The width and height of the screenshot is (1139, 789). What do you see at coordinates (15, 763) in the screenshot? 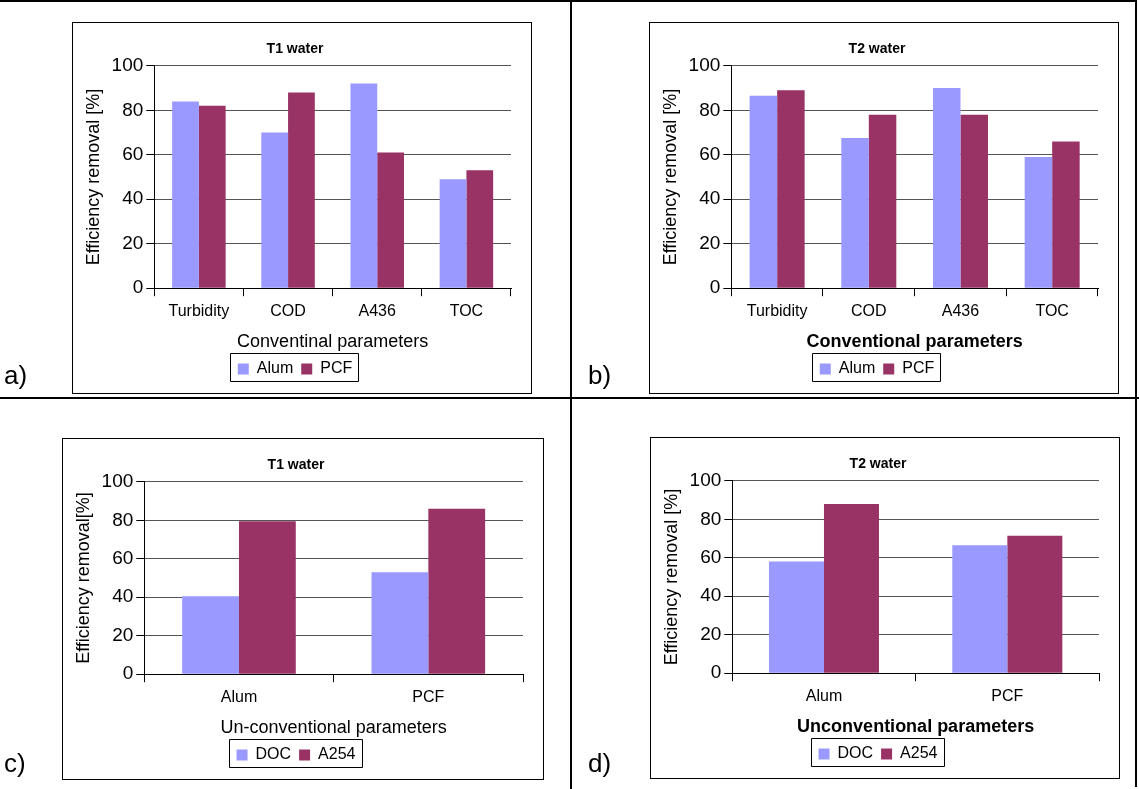
I see `text: c)` at bounding box center [15, 763].